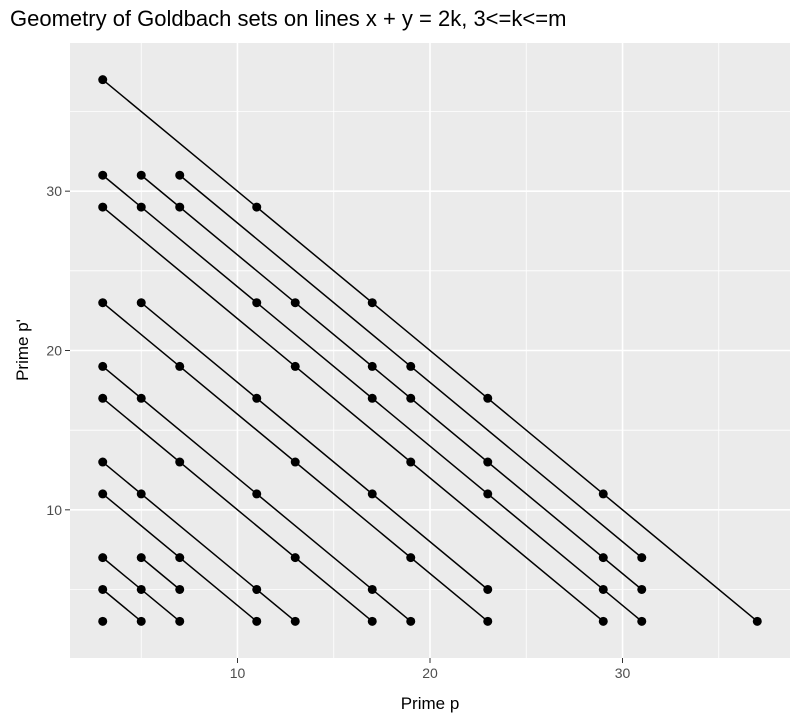  I want to click on x-axis-ticks: 10 20 30, so click(430, 669).